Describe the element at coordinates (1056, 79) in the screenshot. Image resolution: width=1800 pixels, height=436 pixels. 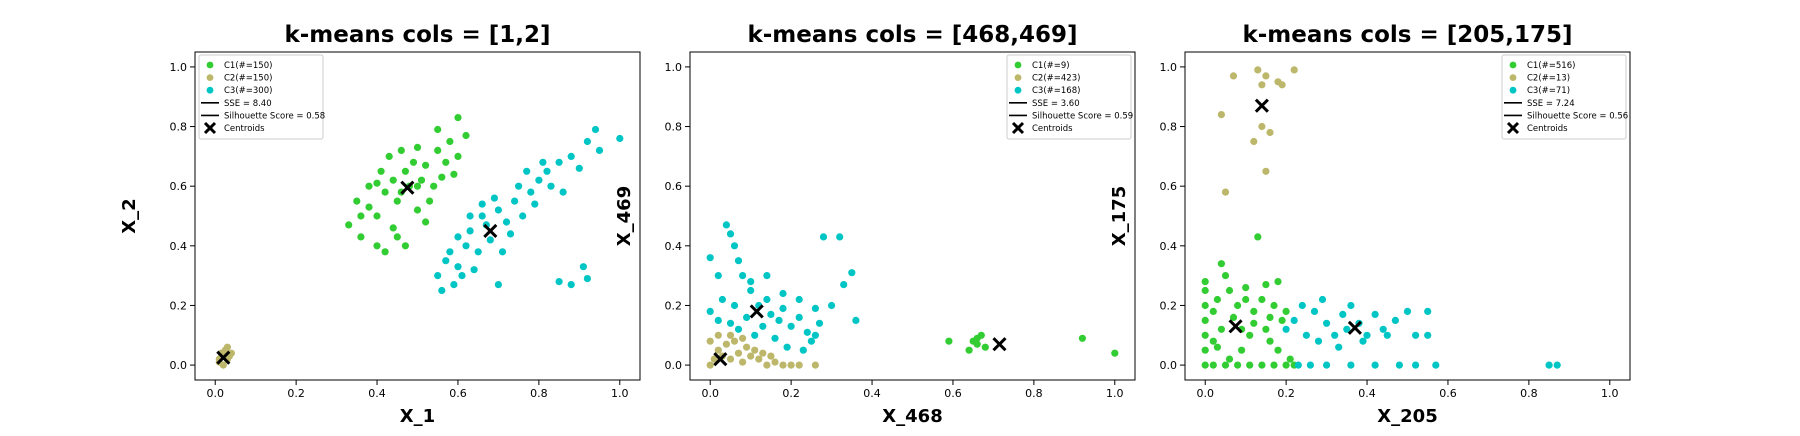
I see `legend-entry: C2(#=423)` at that location.